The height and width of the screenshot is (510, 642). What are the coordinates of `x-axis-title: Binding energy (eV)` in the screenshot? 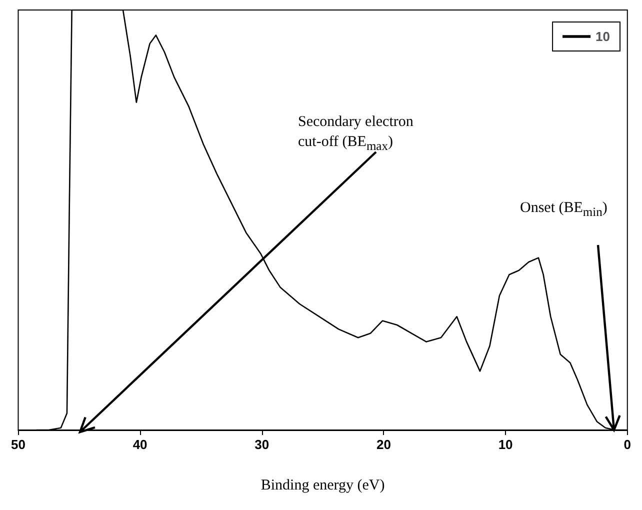 It's located at (322, 486).